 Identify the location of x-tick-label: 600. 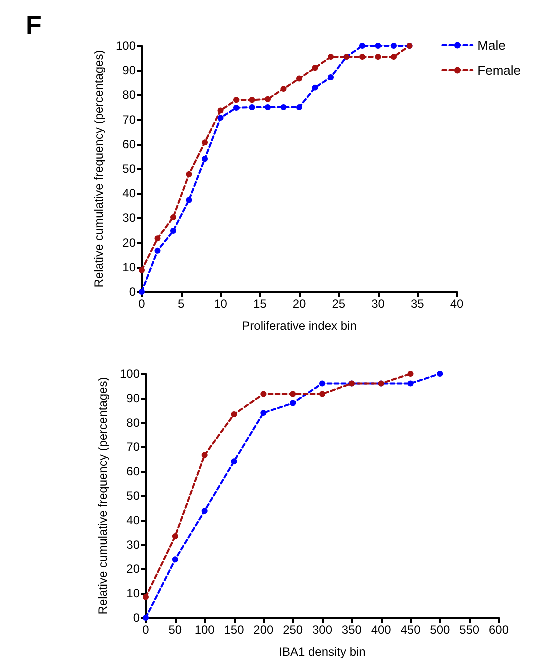
(499, 630).